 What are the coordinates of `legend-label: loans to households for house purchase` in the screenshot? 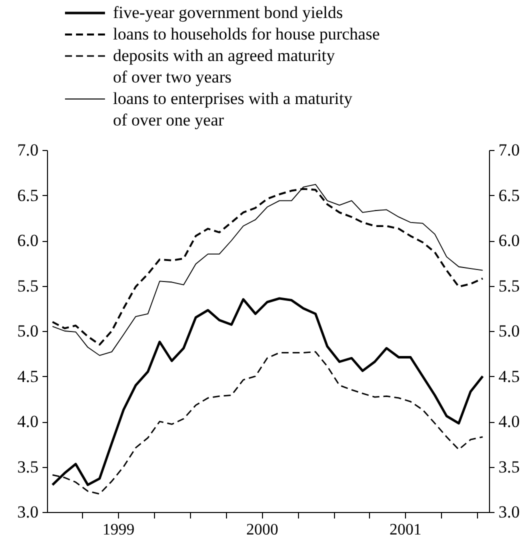 It's located at (246, 34).